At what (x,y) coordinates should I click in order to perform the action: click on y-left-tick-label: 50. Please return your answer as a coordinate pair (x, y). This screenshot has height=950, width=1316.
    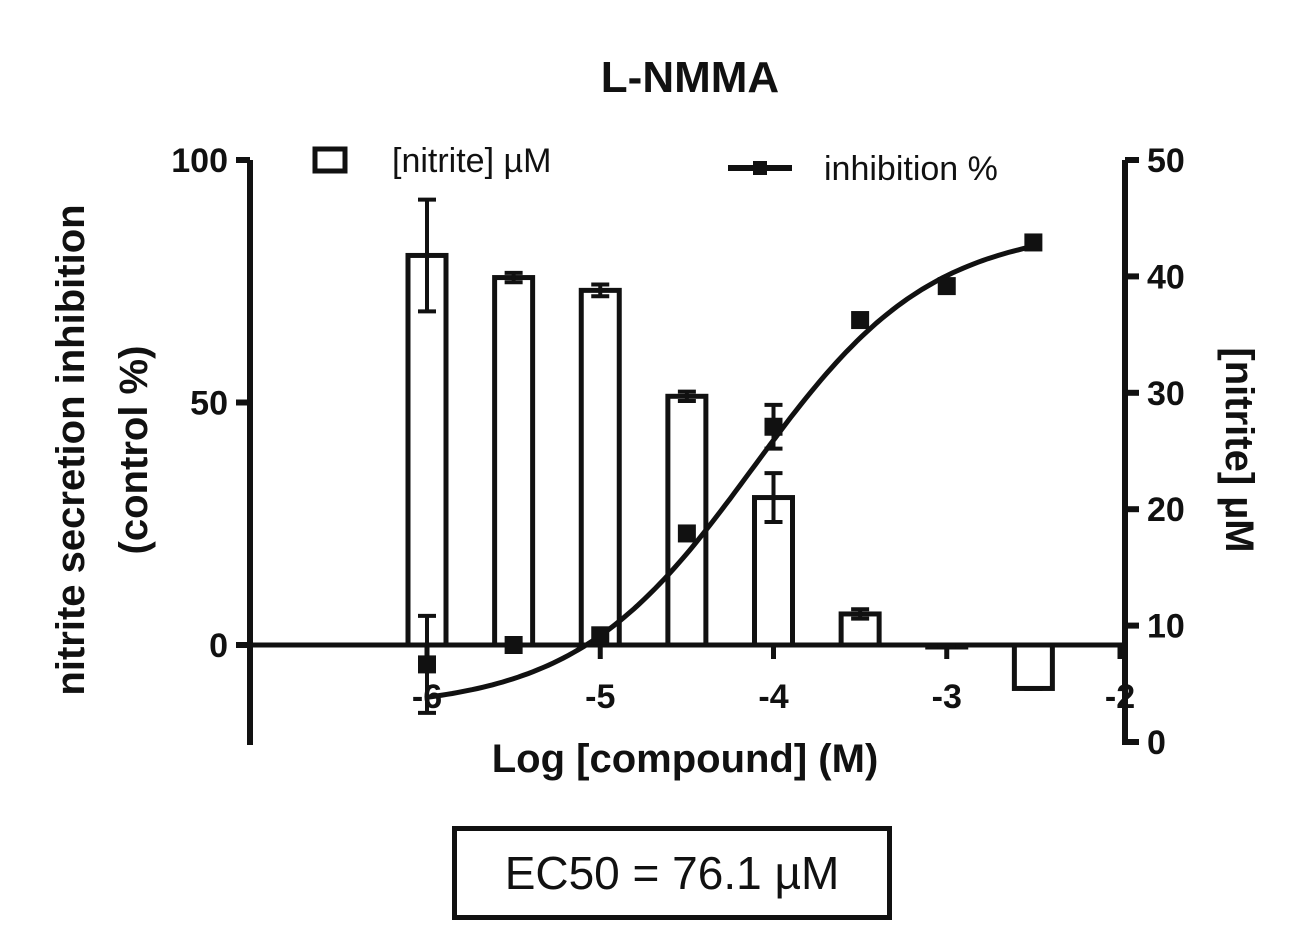
    Looking at the image, I should click on (209, 404).